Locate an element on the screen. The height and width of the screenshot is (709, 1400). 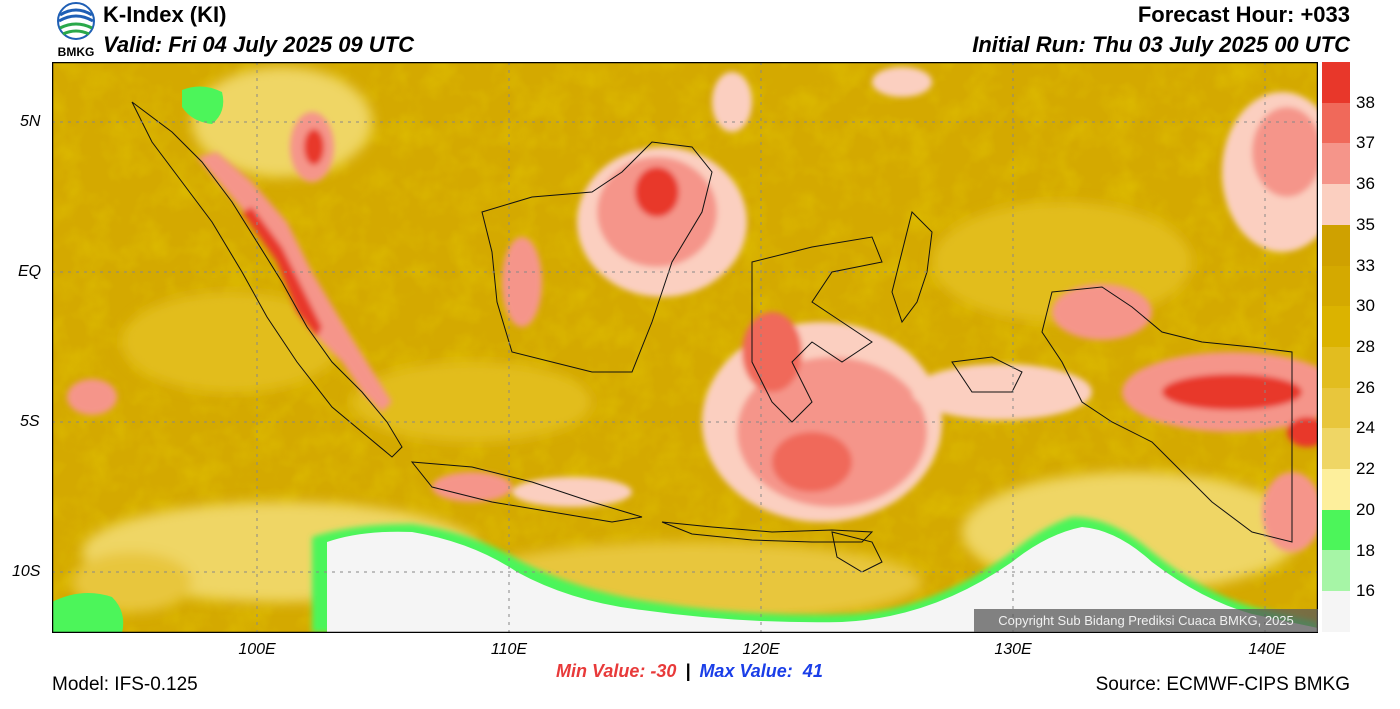
forecast-hour: Forecast Hour: +033 is located at coordinates (1243, 14).